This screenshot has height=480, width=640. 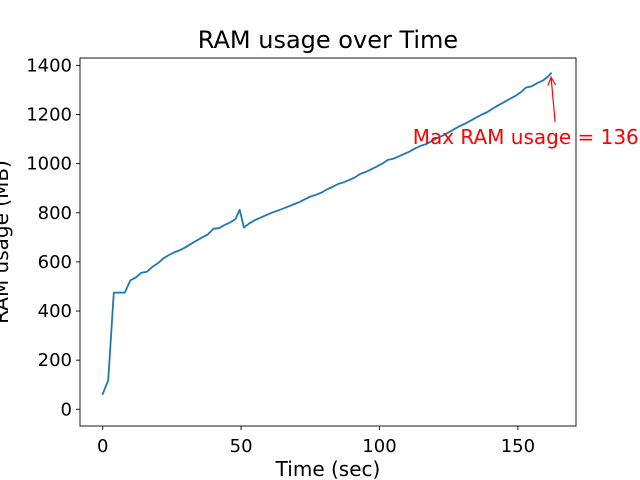 I want to click on y-tick-label: 400, so click(x=55, y=311).